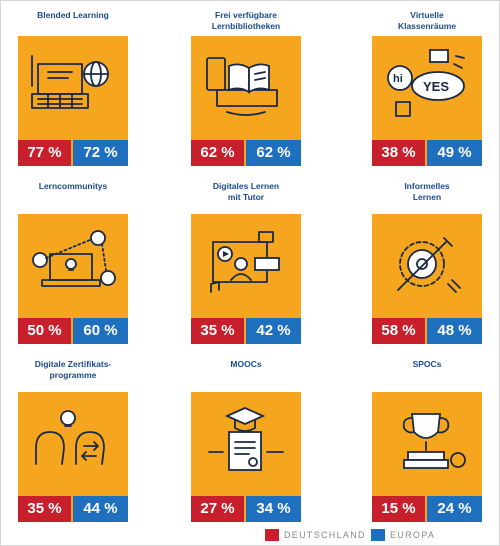 This screenshot has height=546, width=500. I want to click on tile-background: 15 % 24 %, so click(427, 457).